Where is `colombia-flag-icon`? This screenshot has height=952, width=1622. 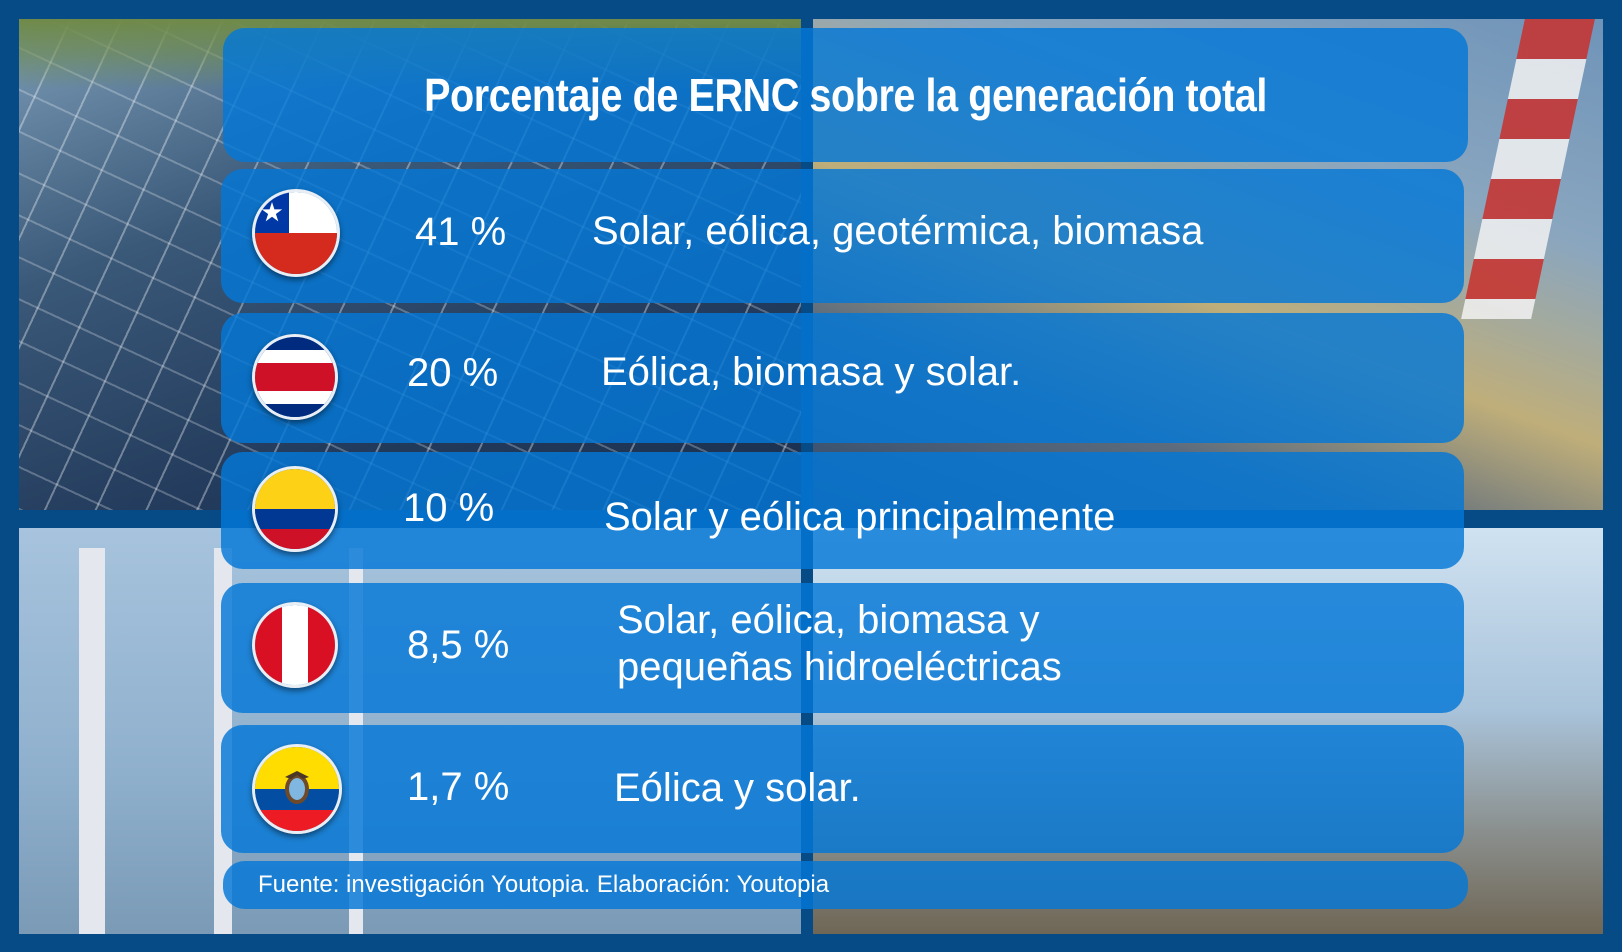
colombia-flag-icon is located at coordinates (295, 509).